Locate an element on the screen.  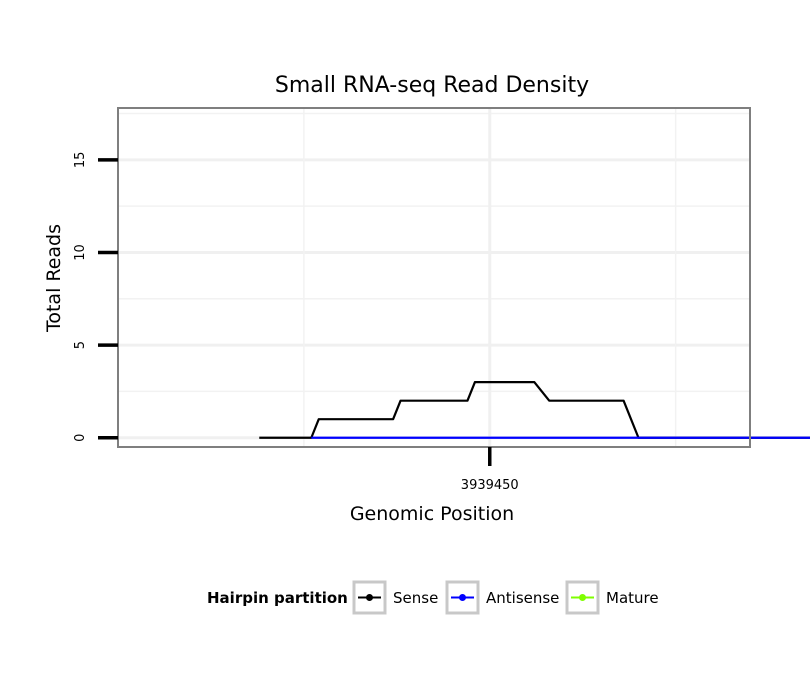
x-tick-label: 3939450 is located at coordinates (490, 485).